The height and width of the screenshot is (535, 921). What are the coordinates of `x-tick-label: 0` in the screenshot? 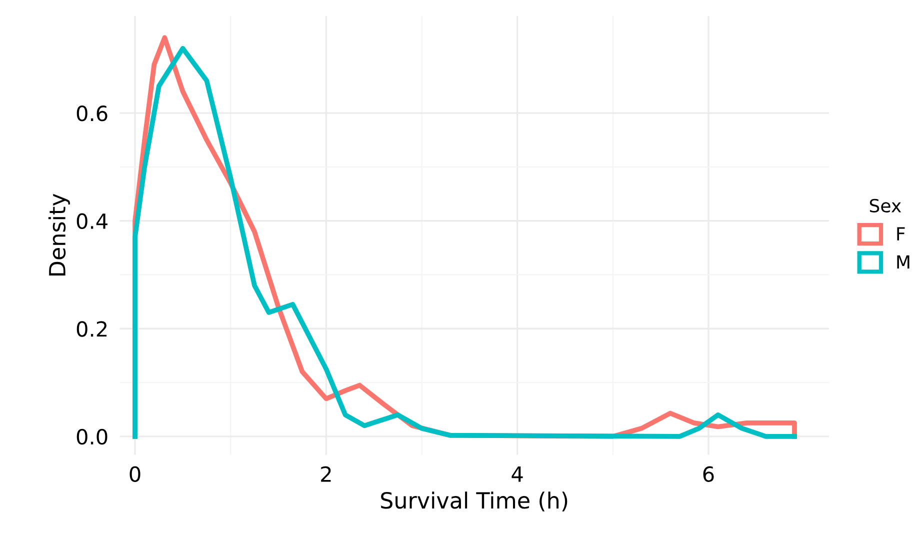 It's located at (135, 474).